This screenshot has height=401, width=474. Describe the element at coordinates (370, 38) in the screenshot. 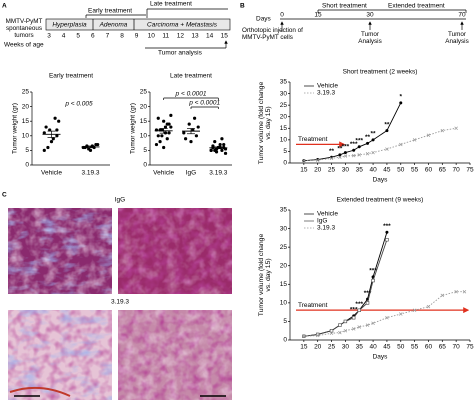

I see `analysis-label: Tumor Analysis` at that location.